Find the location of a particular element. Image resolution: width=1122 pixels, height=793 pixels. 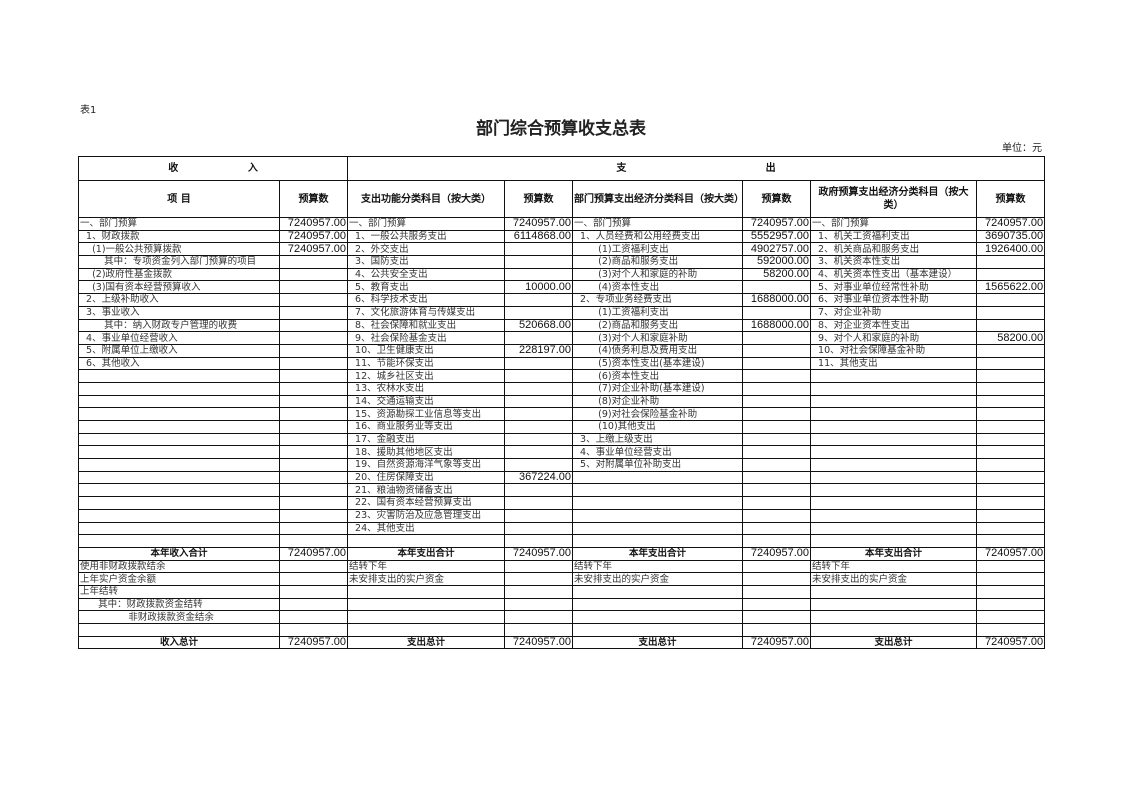

income-item-cell: 其中：财政拨款资金结转 is located at coordinates (179, 604).